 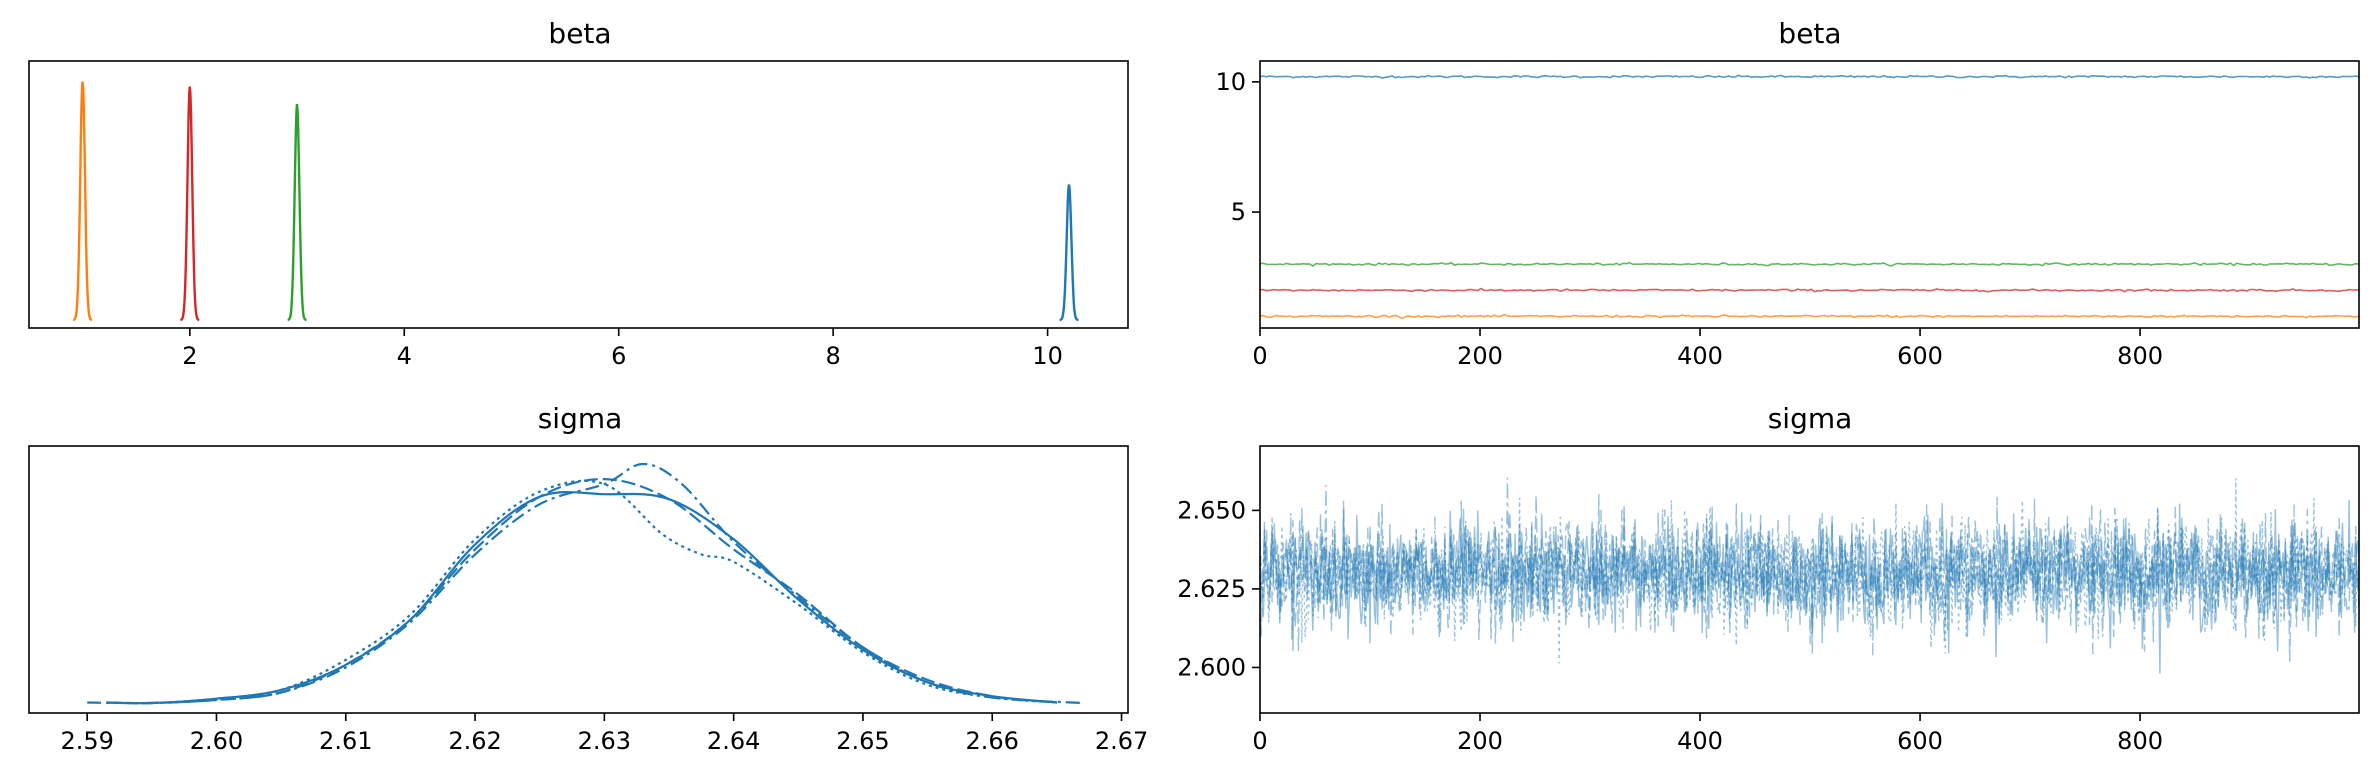 What do you see at coordinates (474, 741) in the screenshot?
I see `sigma-density-x-tick-label: 2.62` at bounding box center [474, 741].